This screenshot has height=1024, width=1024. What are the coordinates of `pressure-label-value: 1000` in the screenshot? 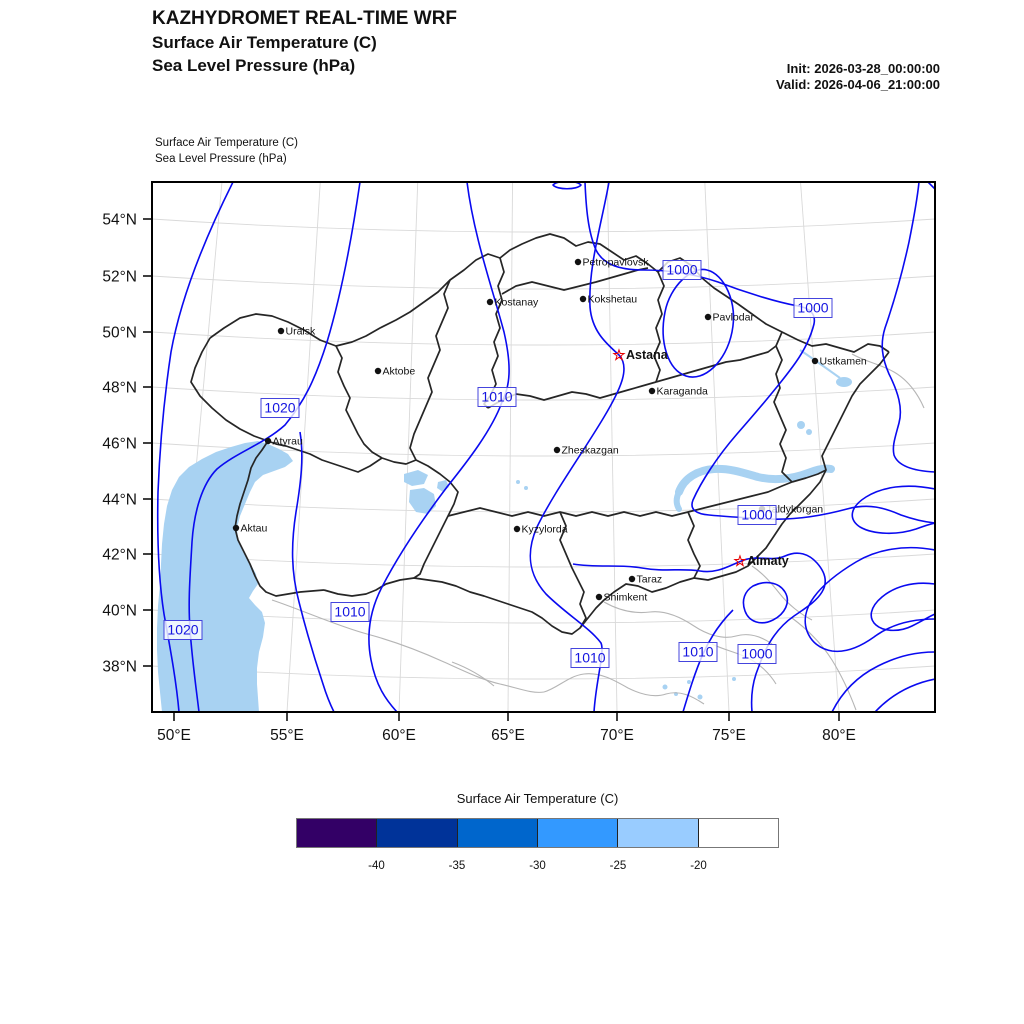 It's located at (756, 515).